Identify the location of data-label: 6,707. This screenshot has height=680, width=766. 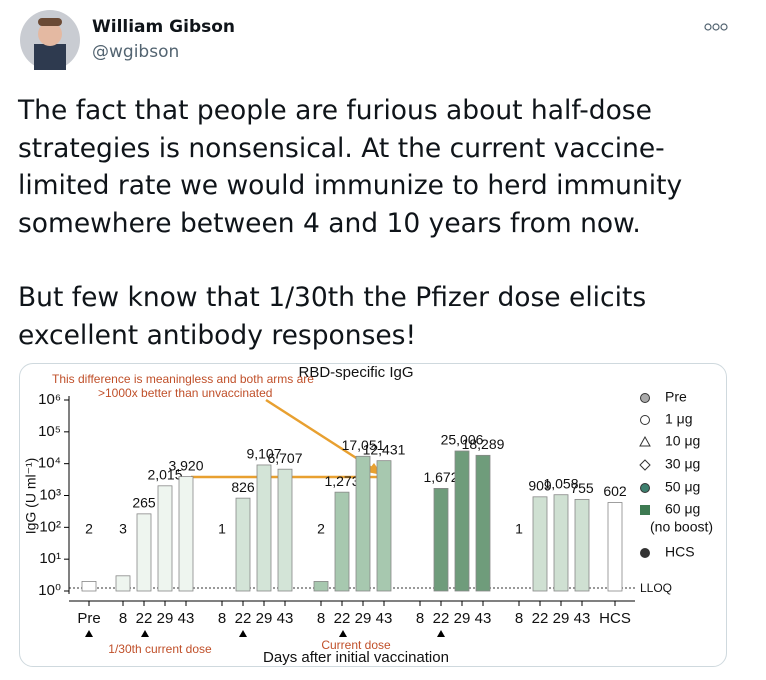
(284, 458).